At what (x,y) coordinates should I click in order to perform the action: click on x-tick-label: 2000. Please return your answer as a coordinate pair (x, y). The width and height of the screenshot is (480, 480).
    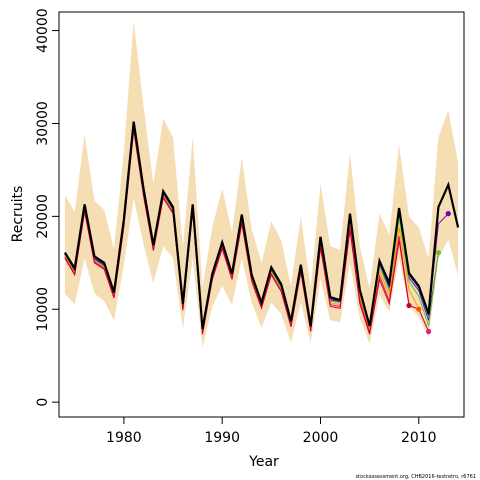
    Looking at the image, I should click on (321, 438).